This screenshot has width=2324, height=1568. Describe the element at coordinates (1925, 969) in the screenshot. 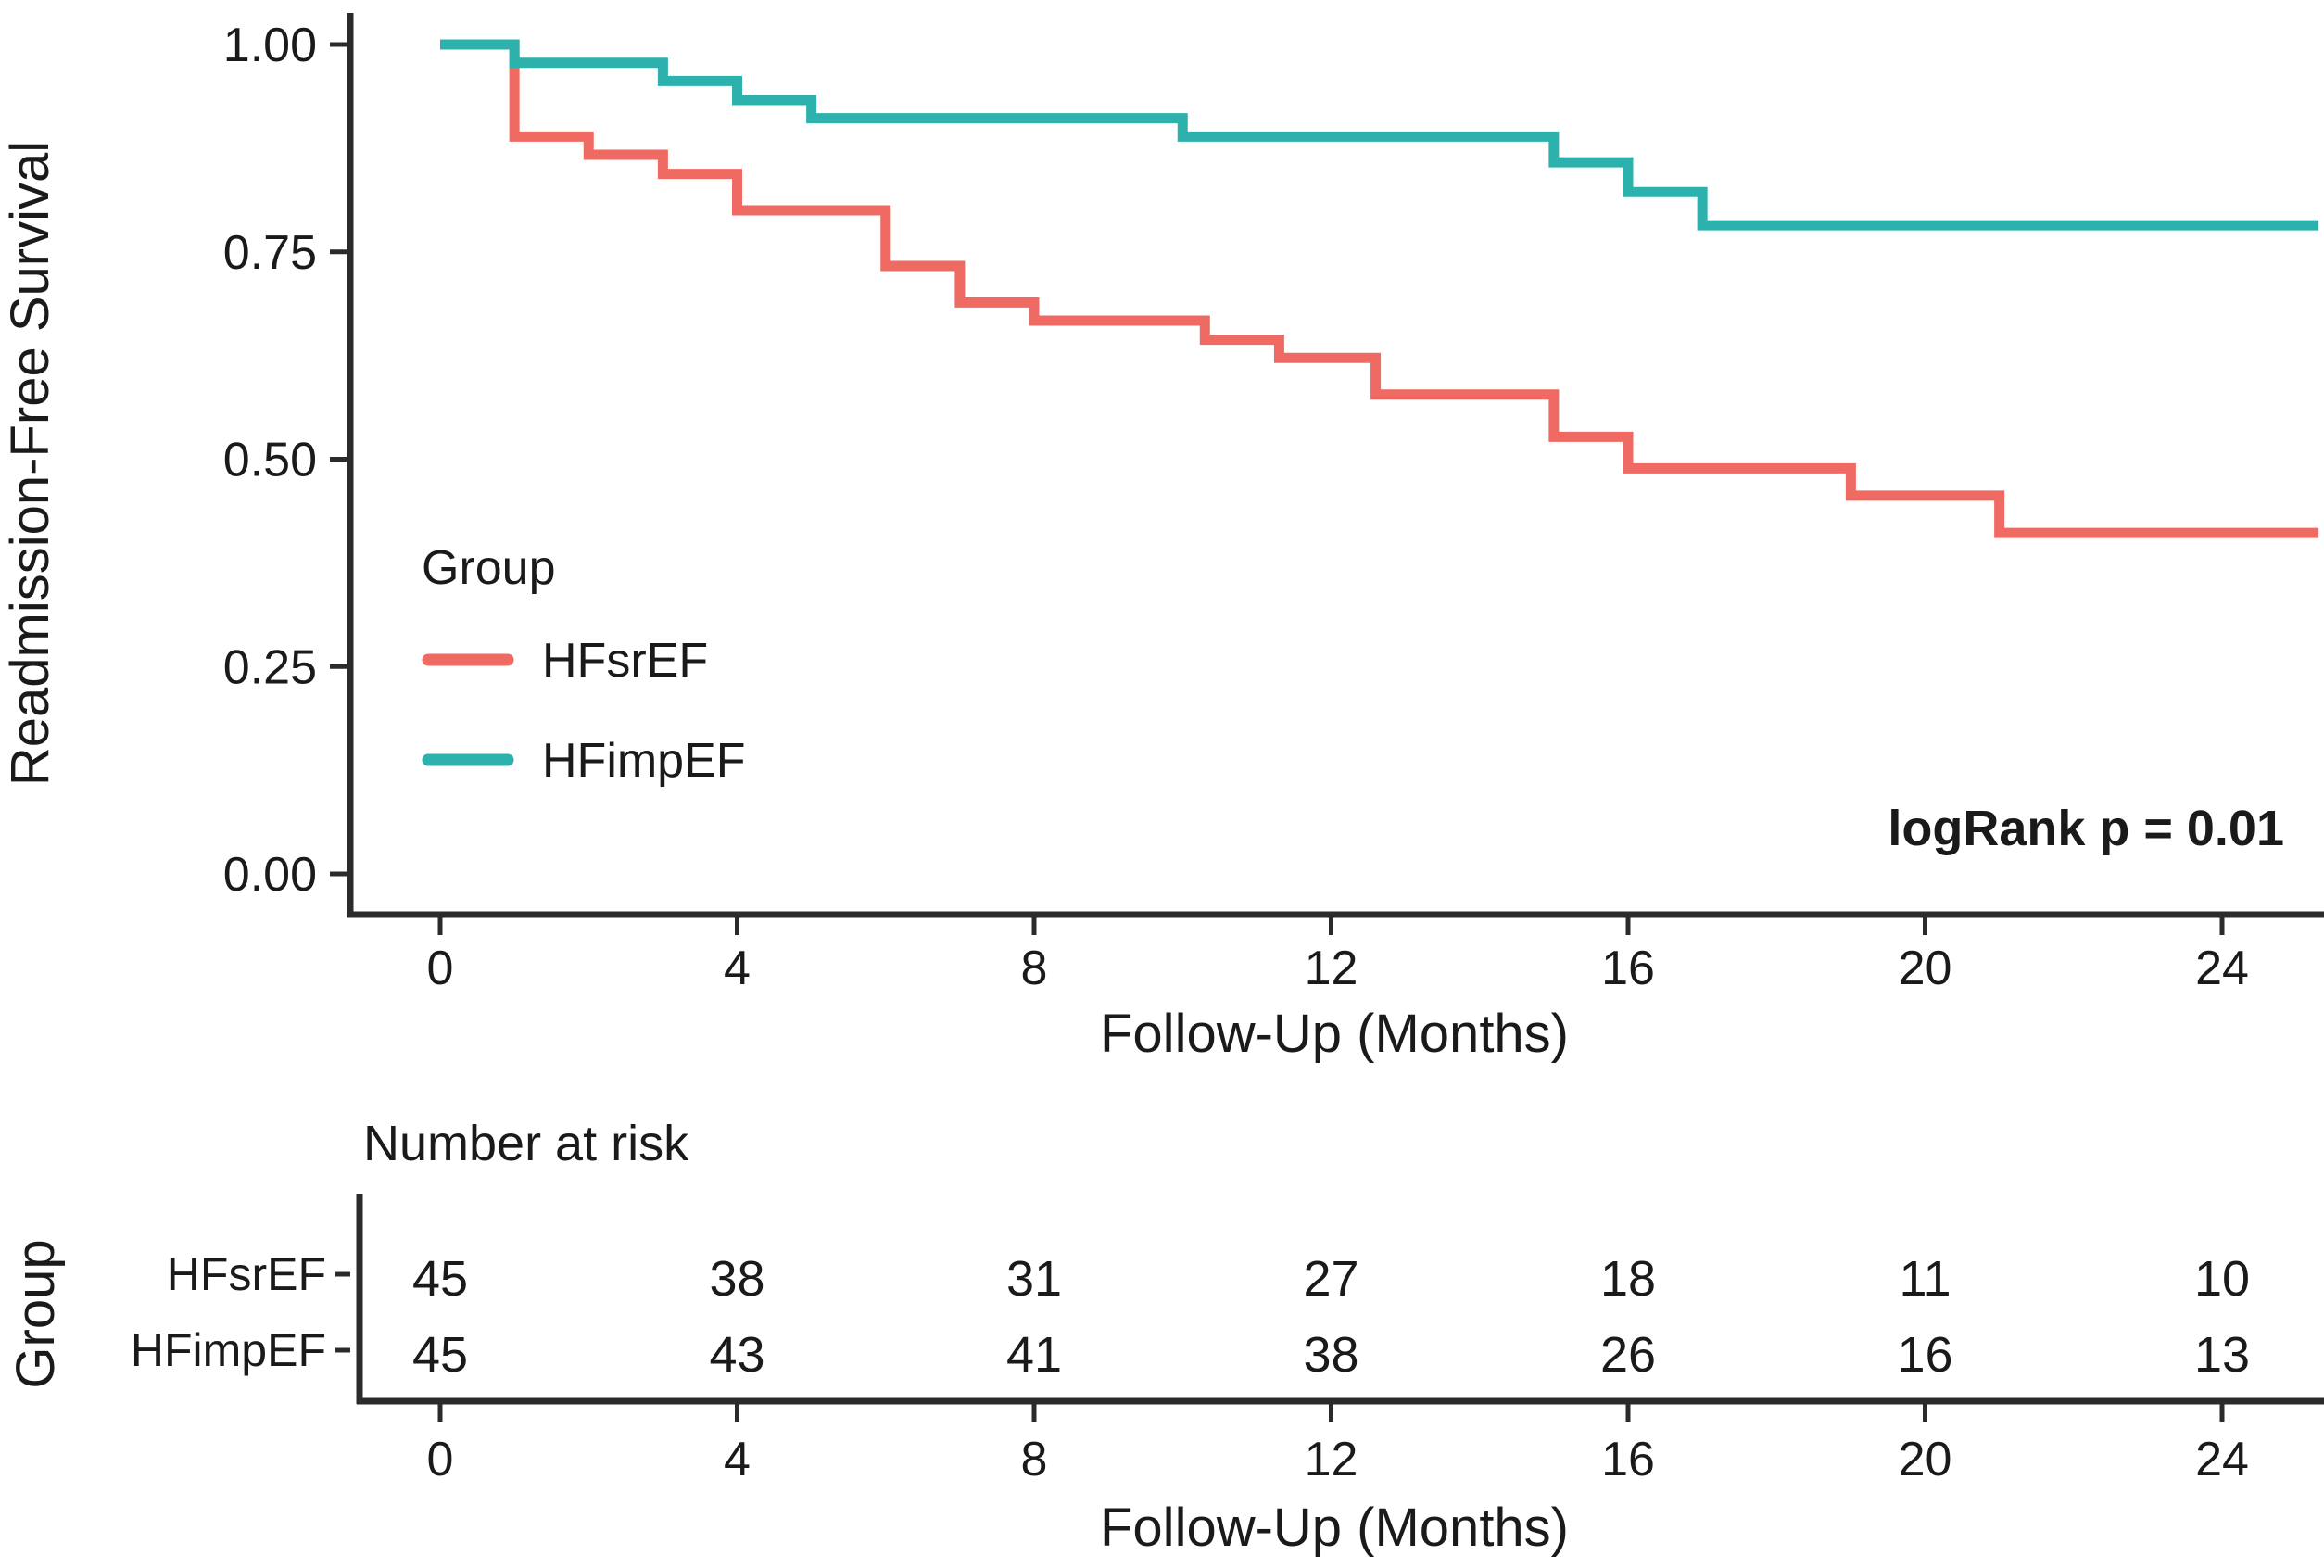

I see `x-tick-label: 20` at that location.